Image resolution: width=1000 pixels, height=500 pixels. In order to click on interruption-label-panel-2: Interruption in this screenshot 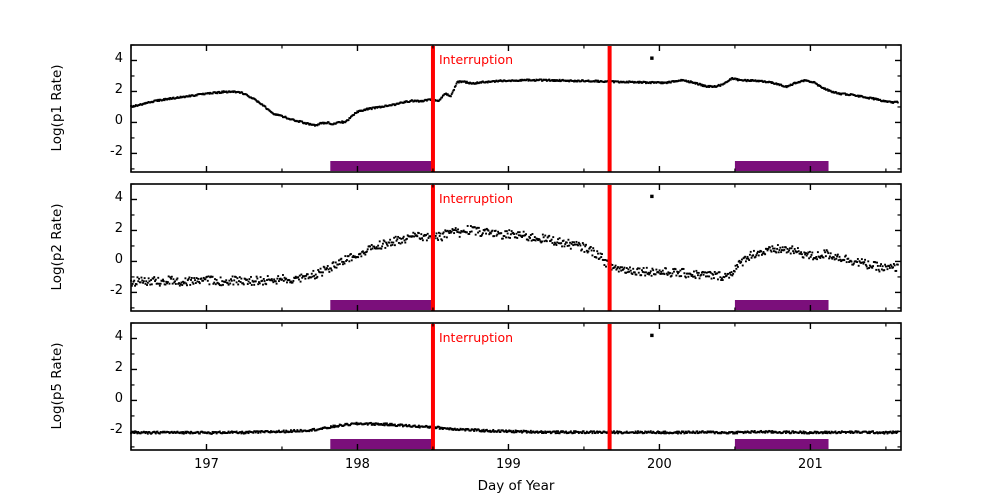, I will do `click(476, 198)`.